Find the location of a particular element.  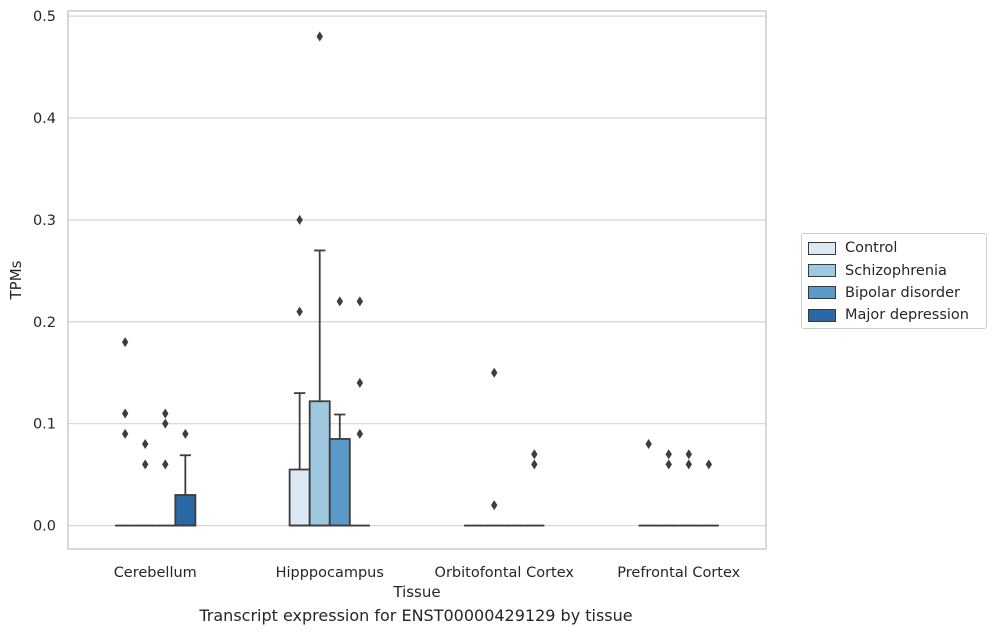

x-tick-label: Prefrontal Cortex is located at coordinates (678, 573).